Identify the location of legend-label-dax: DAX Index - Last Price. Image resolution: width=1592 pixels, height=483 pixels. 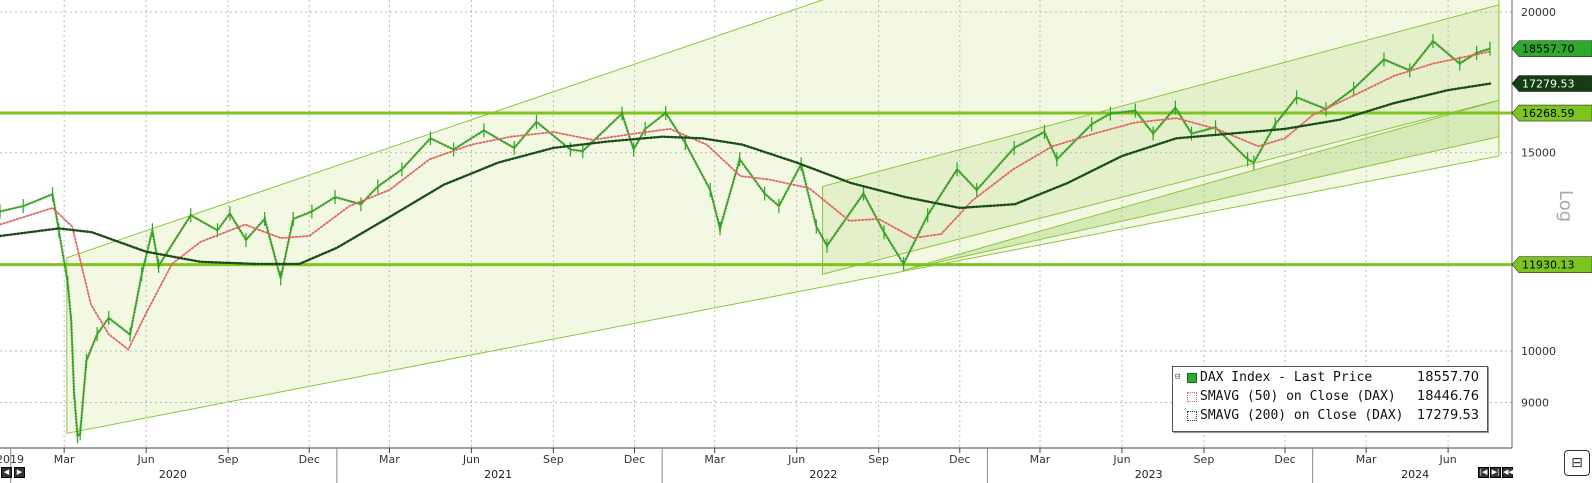
(1286, 377).